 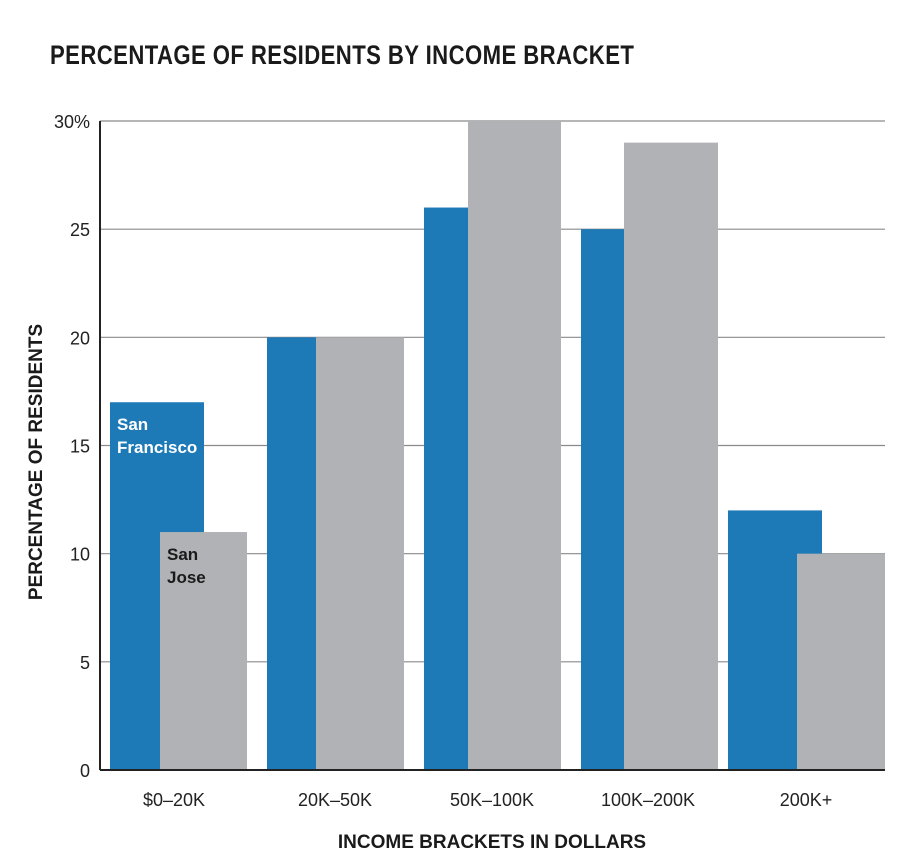 What do you see at coordinates (492, 800) in the screenshot?
I see `x-tick-label: 50K–100K` at bounding box center [492, 800].